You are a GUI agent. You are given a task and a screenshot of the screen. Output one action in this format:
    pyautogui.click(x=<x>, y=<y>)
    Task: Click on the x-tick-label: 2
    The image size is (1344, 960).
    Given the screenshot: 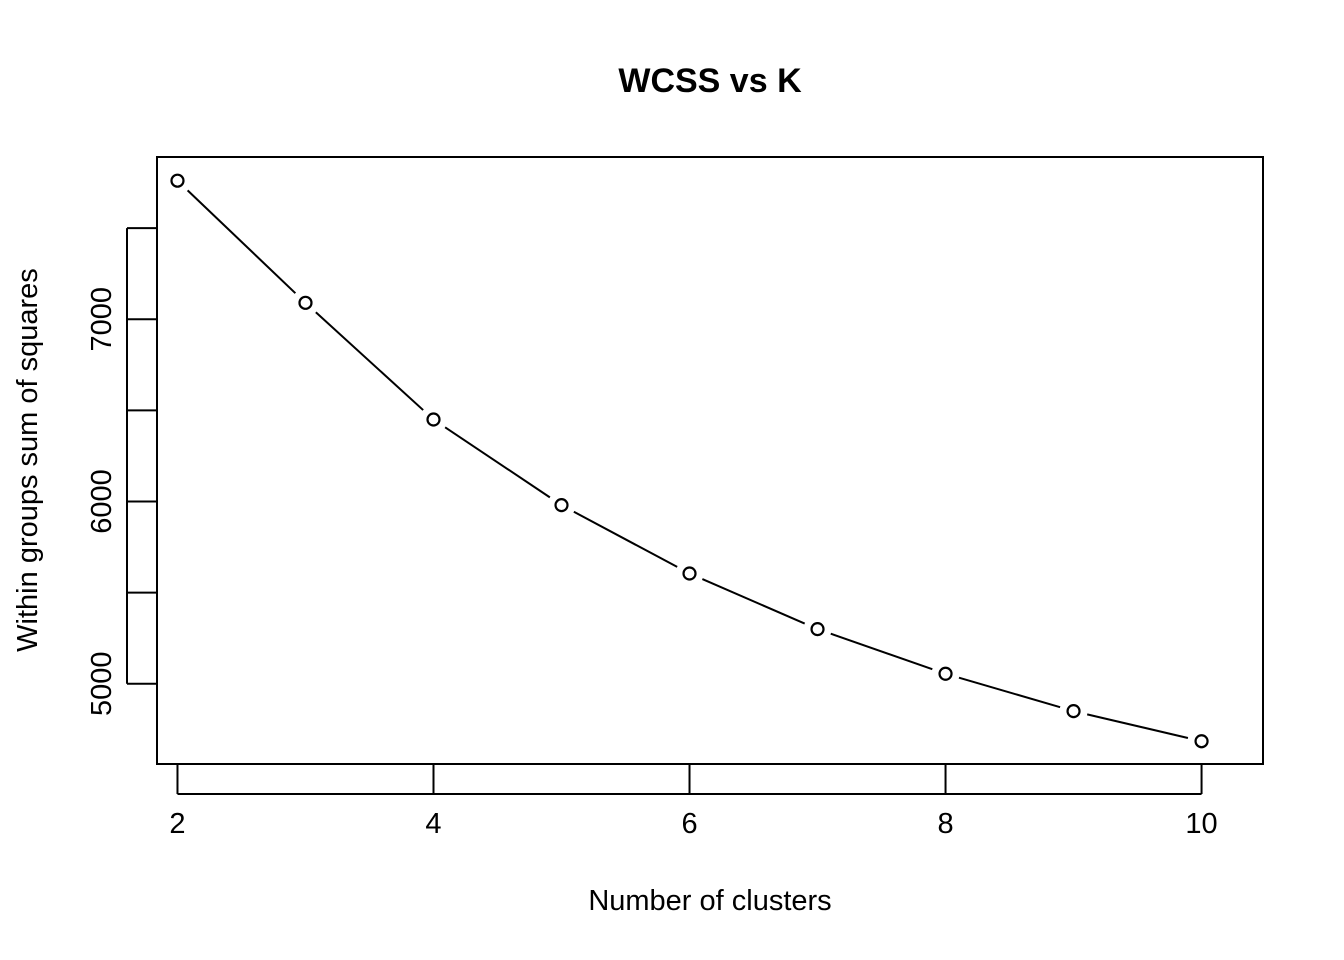 What is the action you would take?
    pyautogui.click(x=177, y=824)
    